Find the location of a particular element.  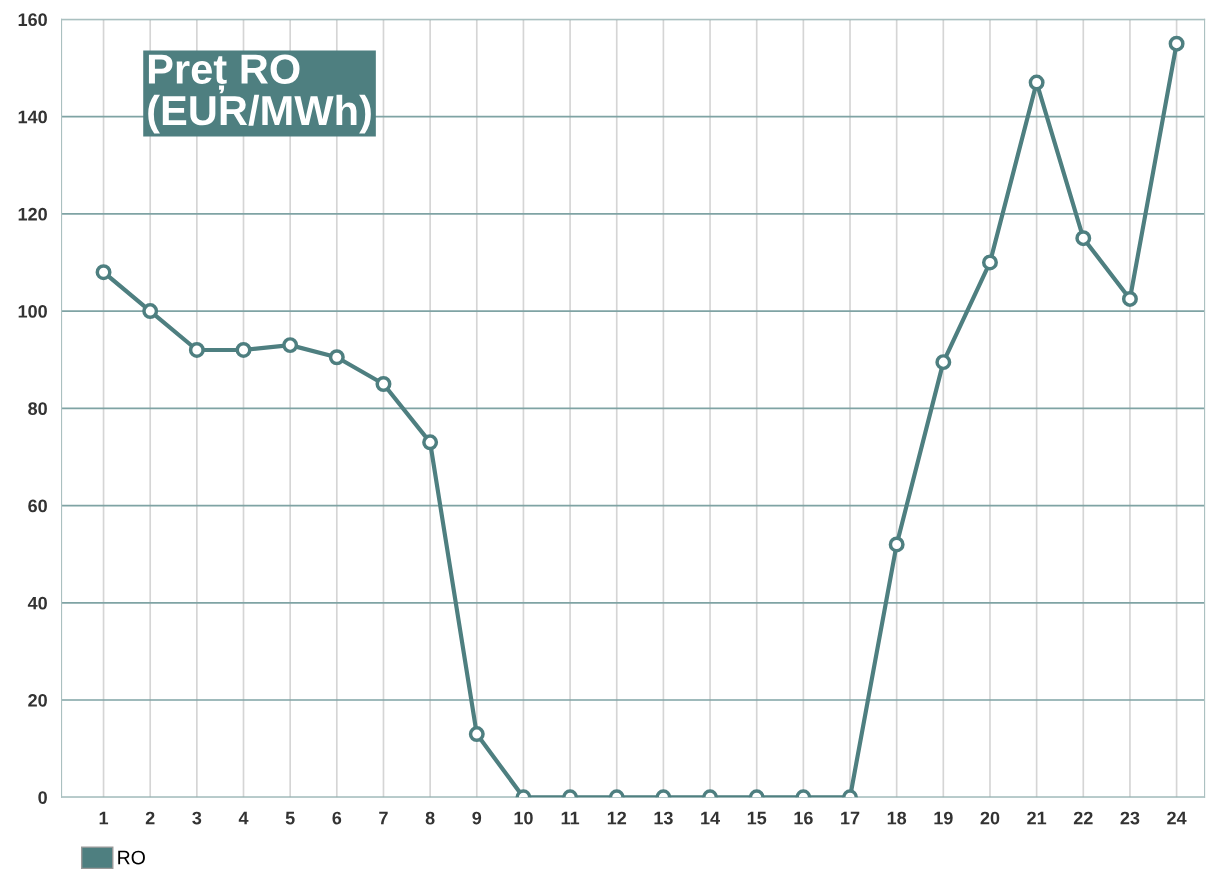

x-tick-label: 12 is located at coordinates (617, 818).